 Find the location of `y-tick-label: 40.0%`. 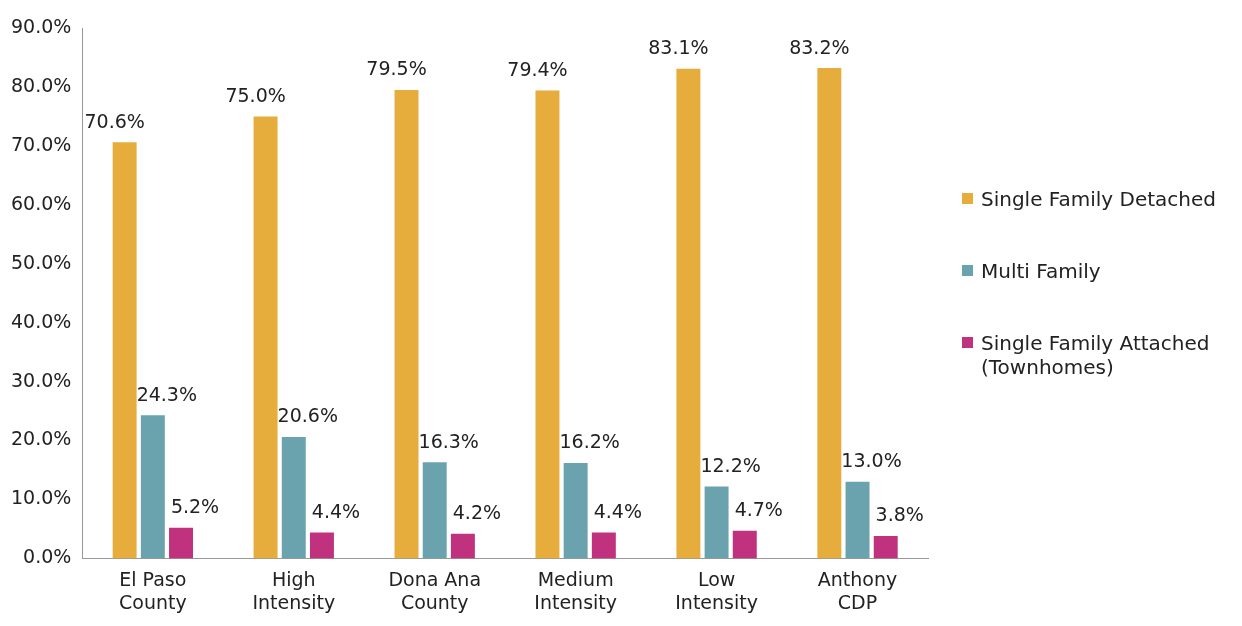

y-tick-label: 40.0% is located at coordinates (41, 320).